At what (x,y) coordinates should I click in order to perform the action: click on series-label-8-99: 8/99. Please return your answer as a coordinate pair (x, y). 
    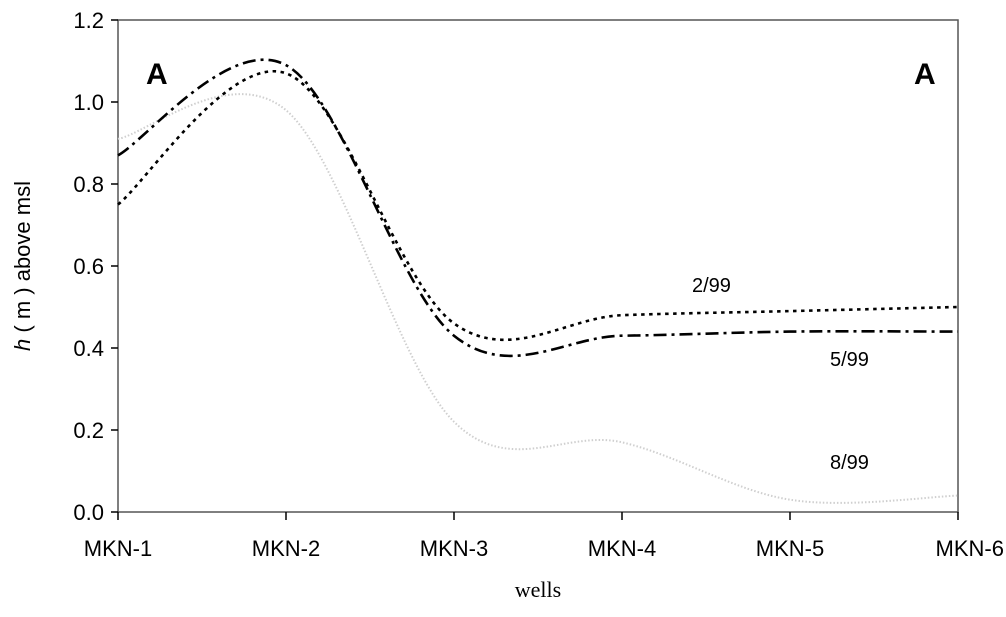
    Looking at the image, I should click on (849, 463).